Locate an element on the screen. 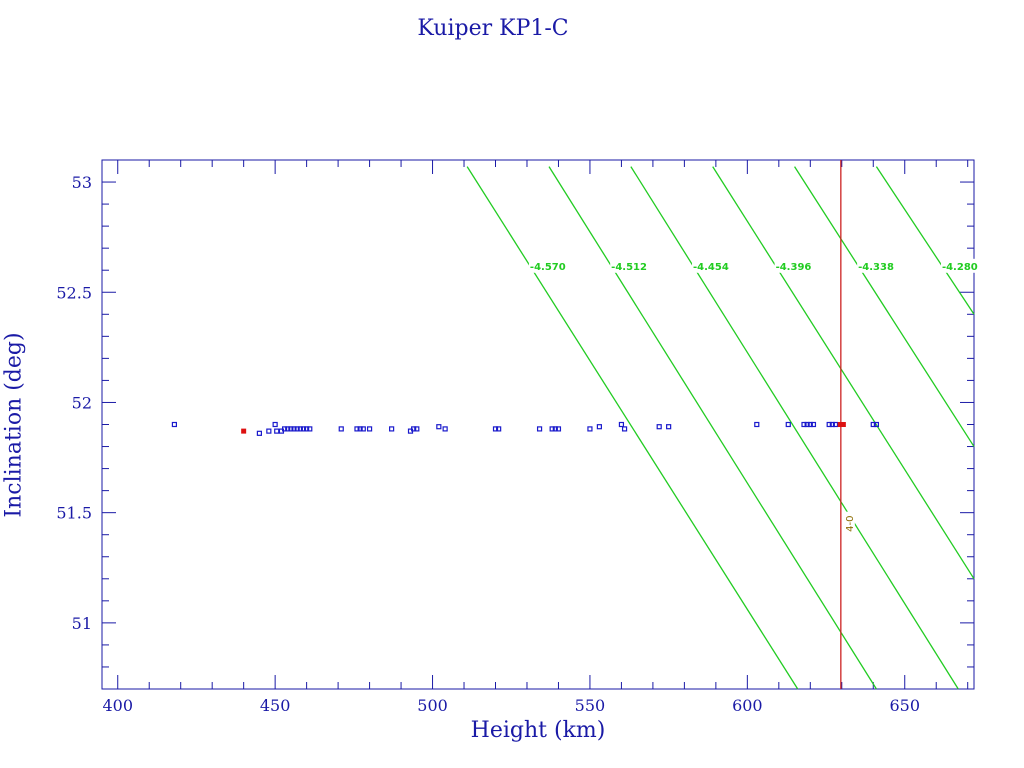 The width and height of the screenshot is (1024, 768). y-tick-label: 53 is located at coordinates (82, 182).